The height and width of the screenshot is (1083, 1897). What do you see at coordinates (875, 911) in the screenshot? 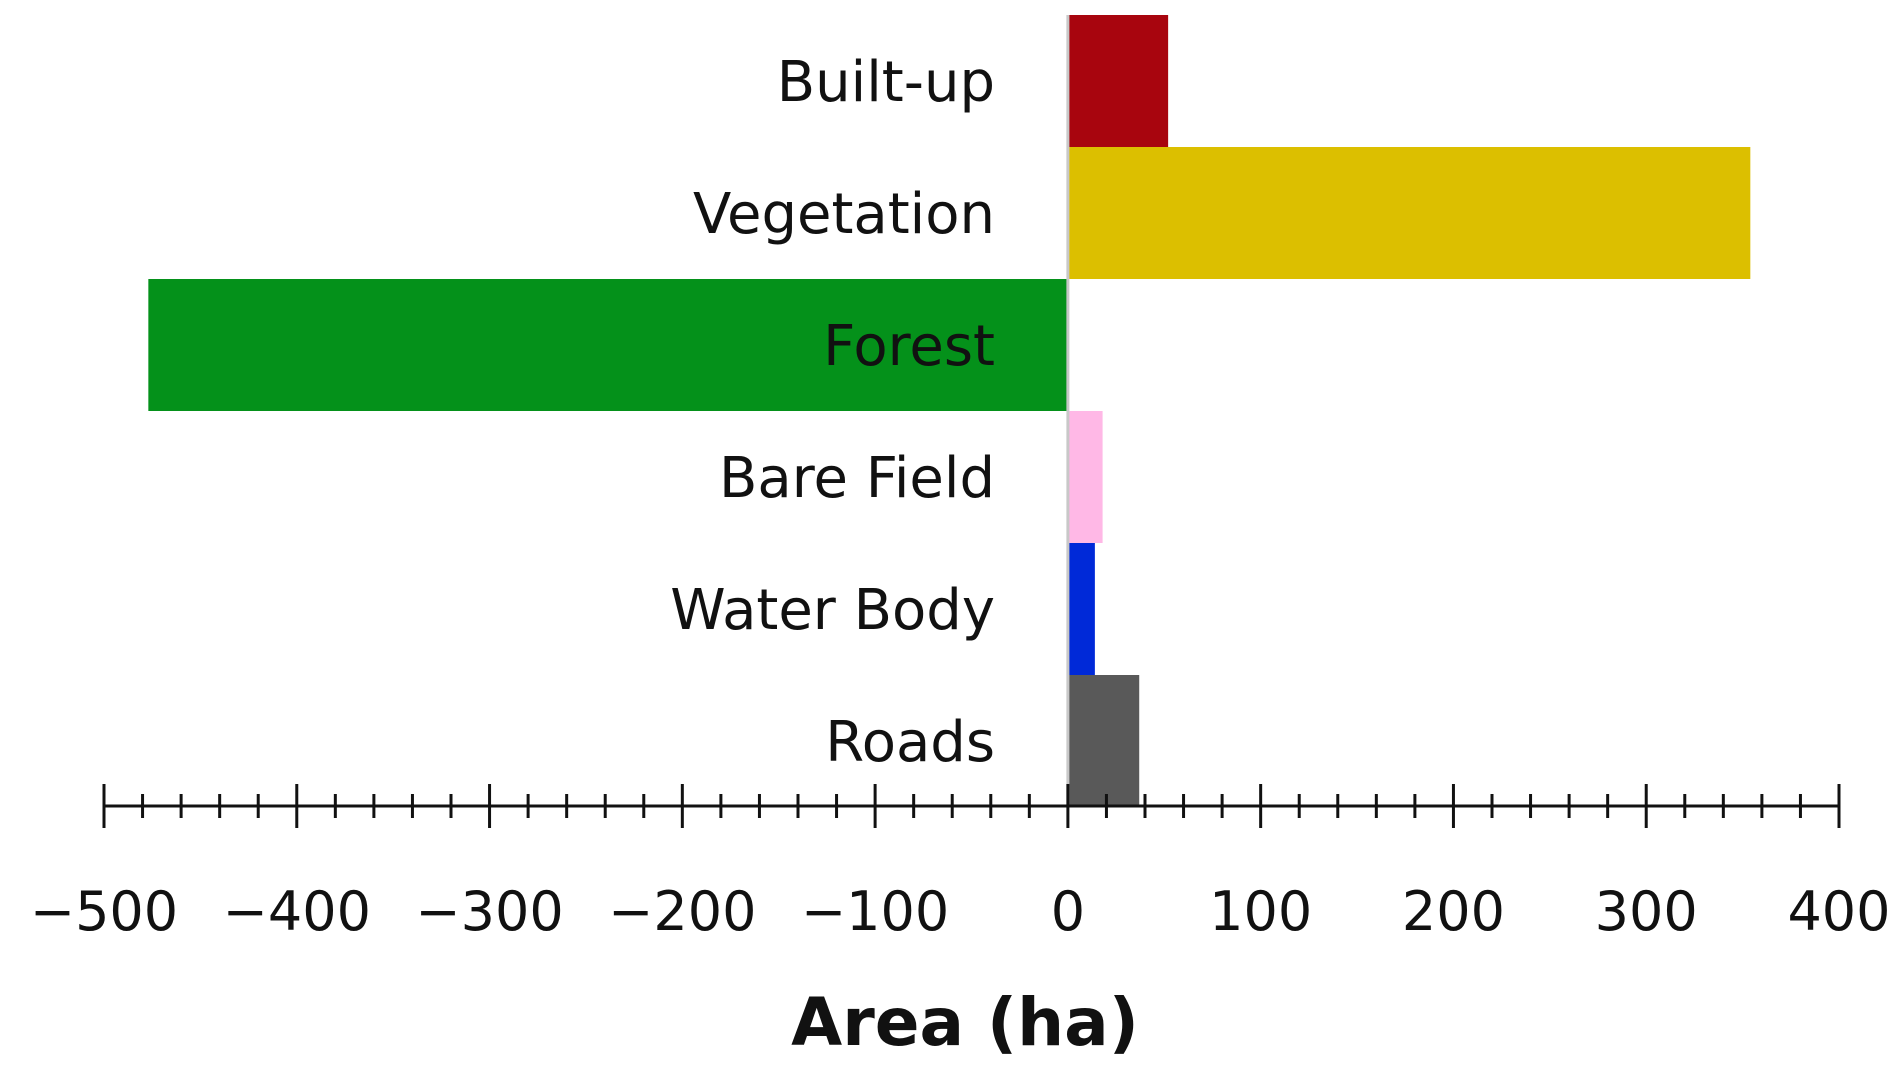
I see `x-tick-label: −100` at bounding box center [875, 911].